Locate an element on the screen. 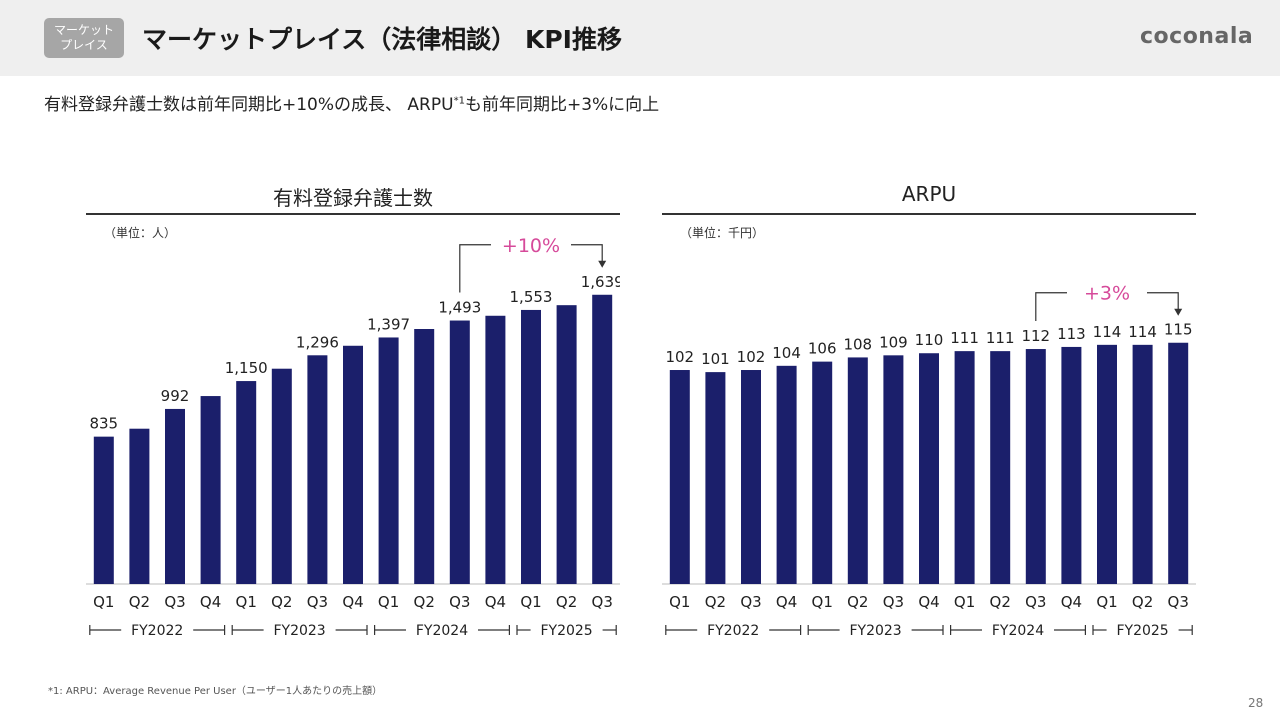 The width and height of the screenshot is (1280, 720). data-label: 835 is located at coordinates (103, 424).